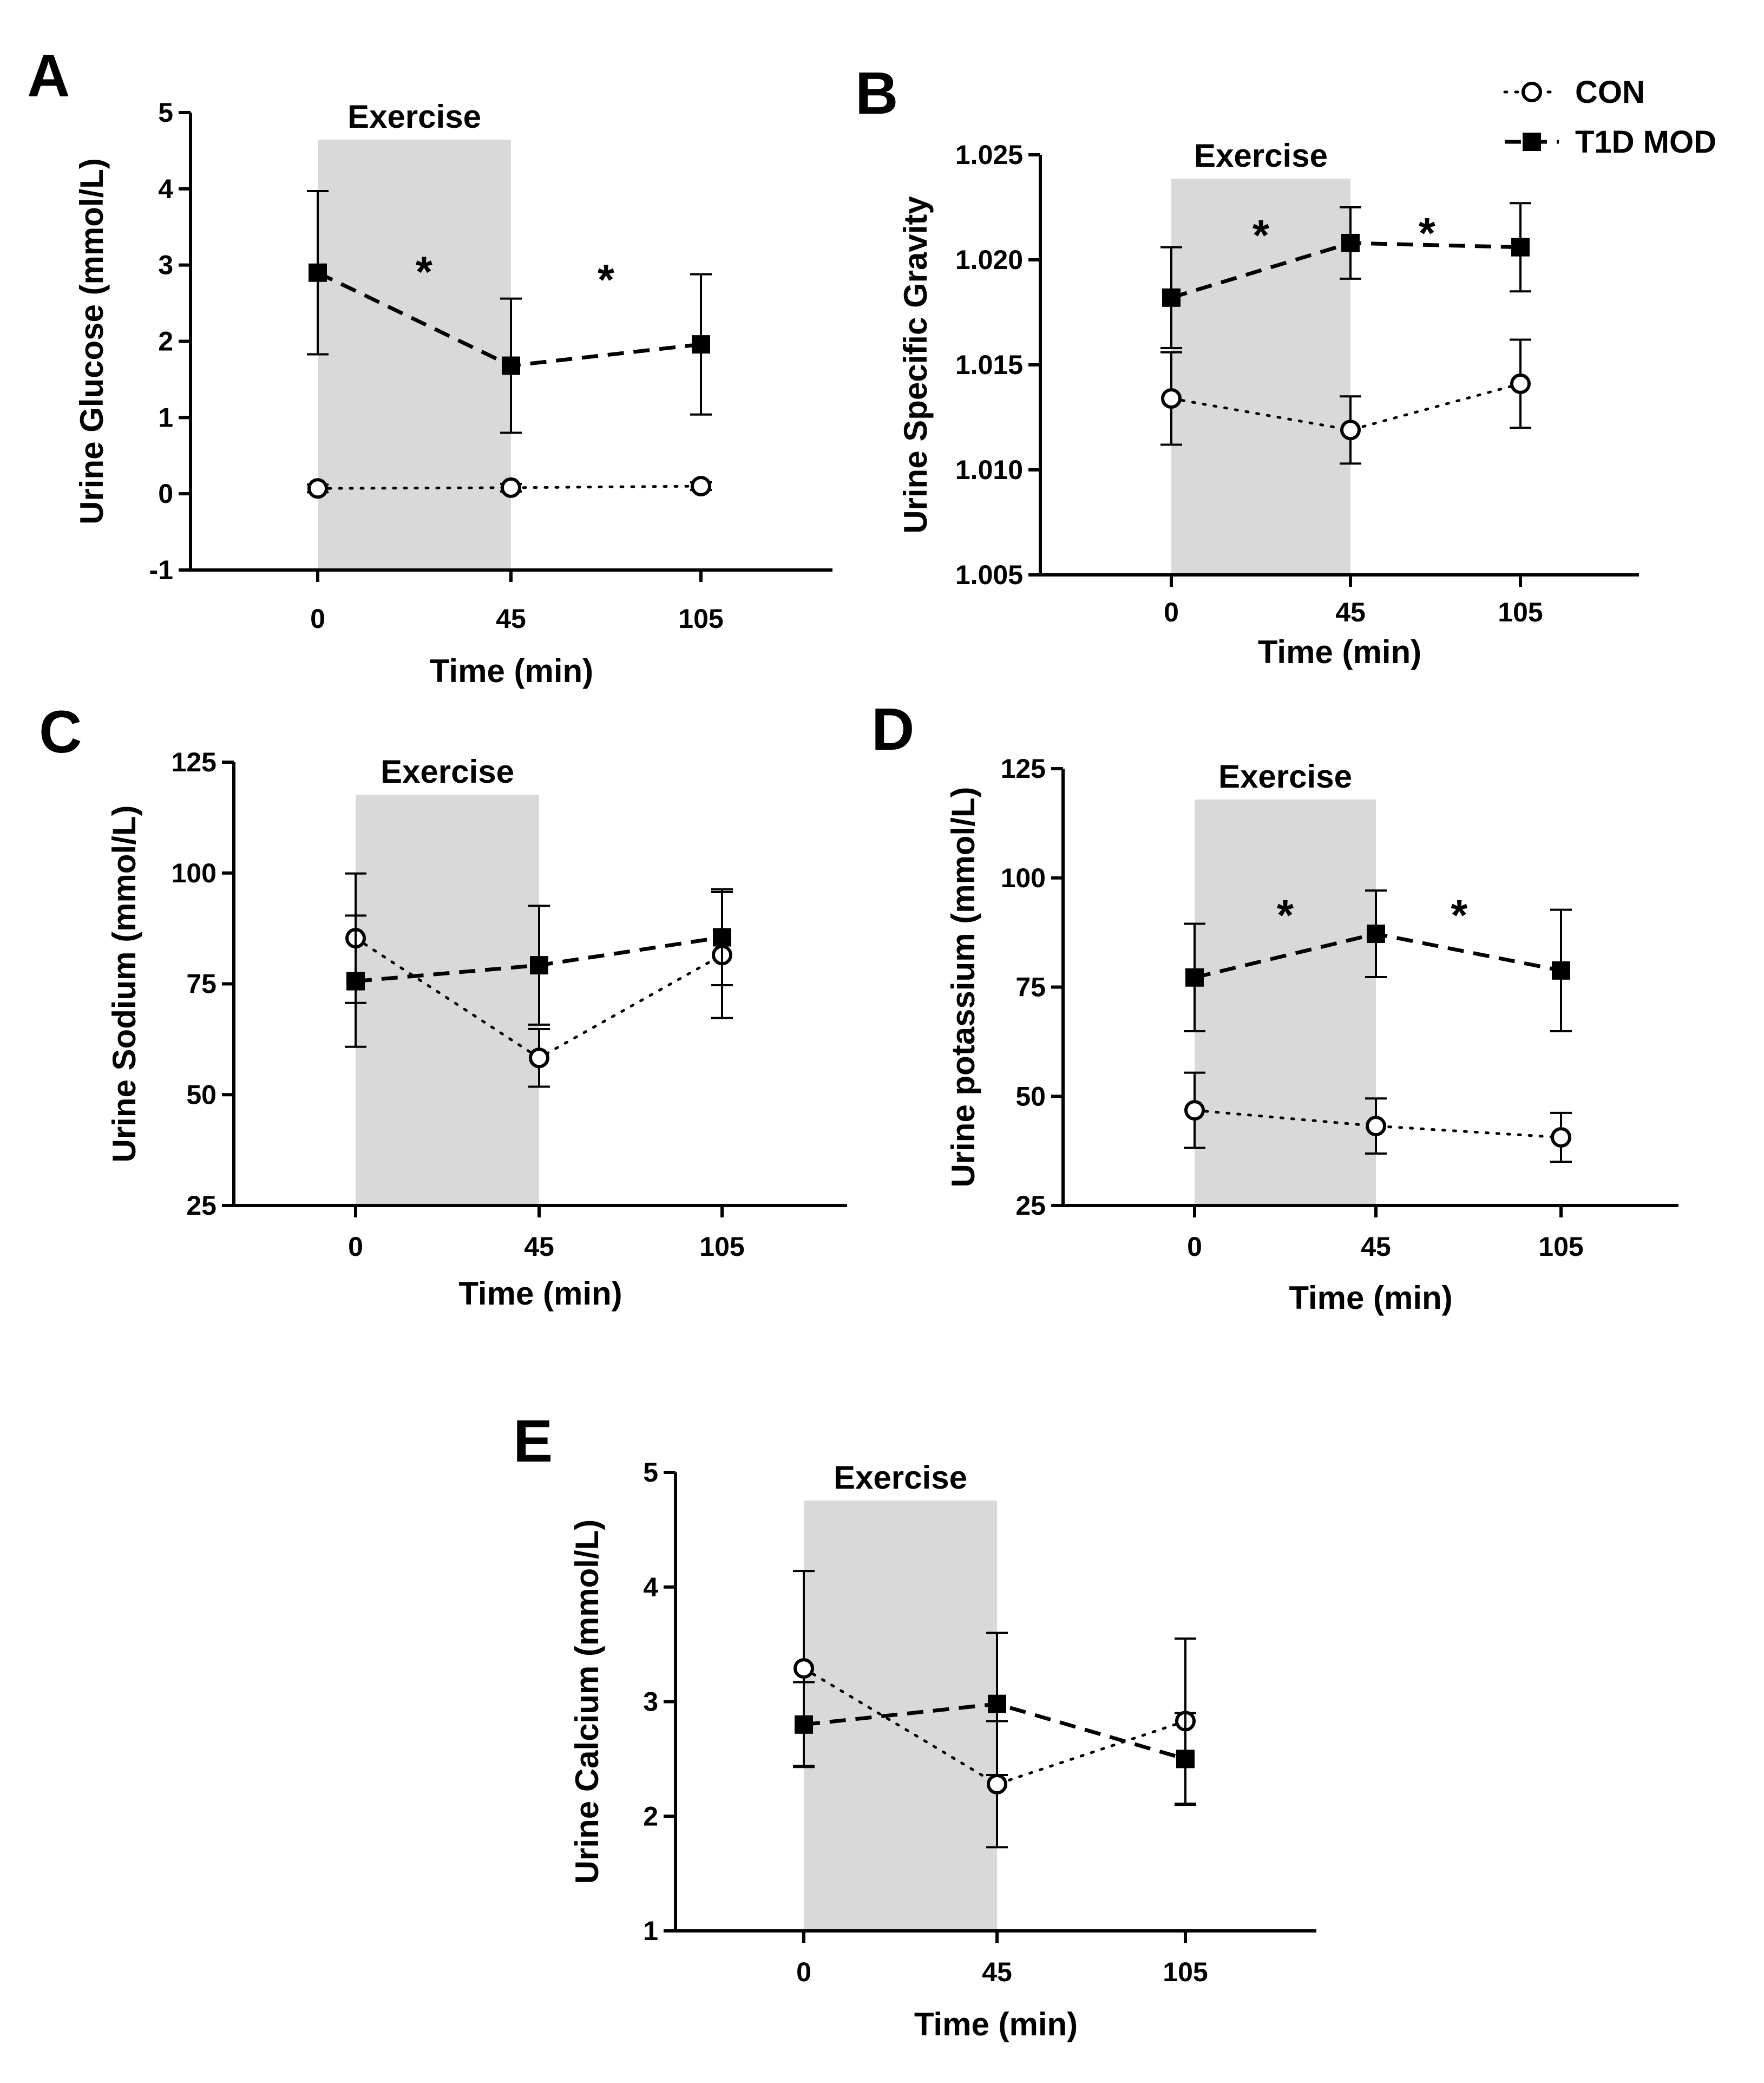  Describe the element at coordinates (916, 365) in the screenshot. I see `y-axis-title: Urine Specific Gravity` at that location.